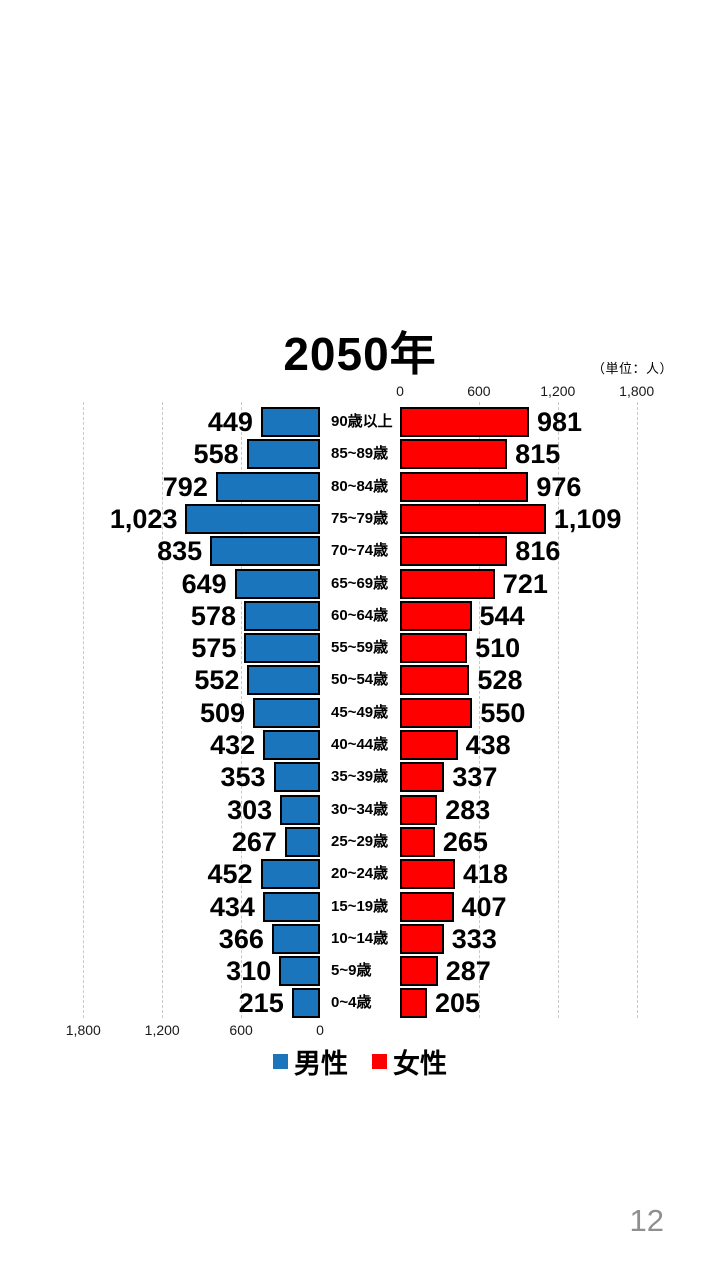 This screenshot has height=1280, width=720. I want to click on age-group-label: 90歳以上, so click(362, 421).